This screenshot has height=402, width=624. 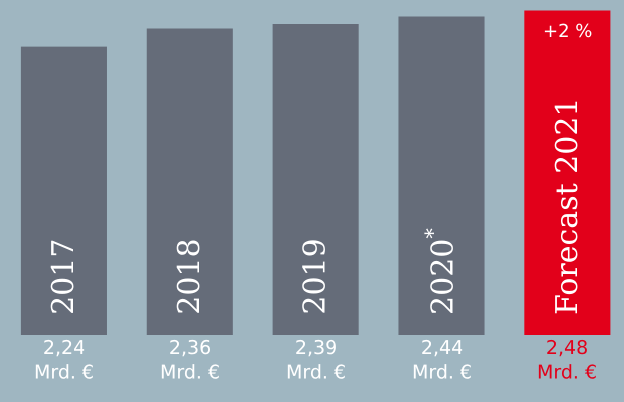 I want to click on data-label: 2,39 Mrd. €, so click(x=316, y=360).